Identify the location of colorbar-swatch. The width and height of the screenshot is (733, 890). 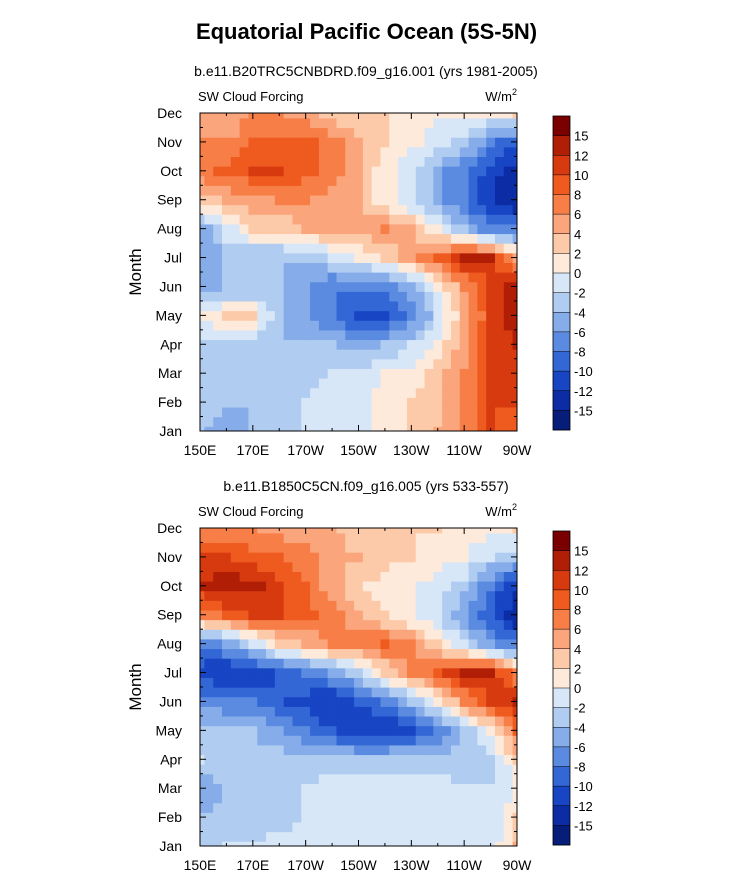
(561, 361).